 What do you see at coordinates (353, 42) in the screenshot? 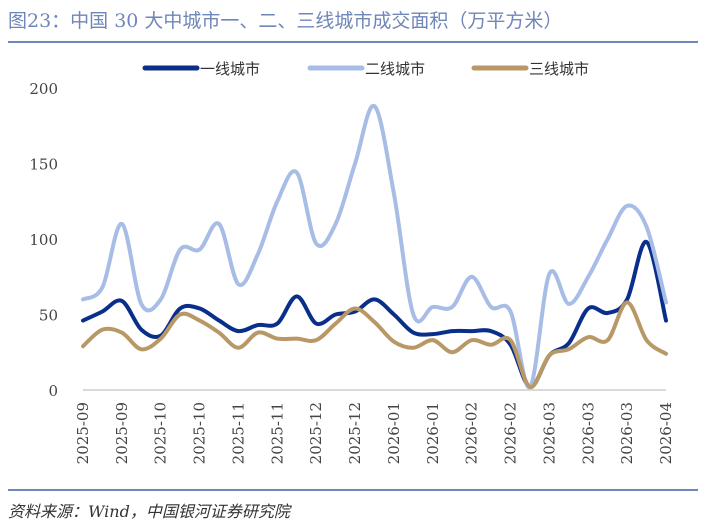
I see `title-rule` at bounding box center [353, 42].